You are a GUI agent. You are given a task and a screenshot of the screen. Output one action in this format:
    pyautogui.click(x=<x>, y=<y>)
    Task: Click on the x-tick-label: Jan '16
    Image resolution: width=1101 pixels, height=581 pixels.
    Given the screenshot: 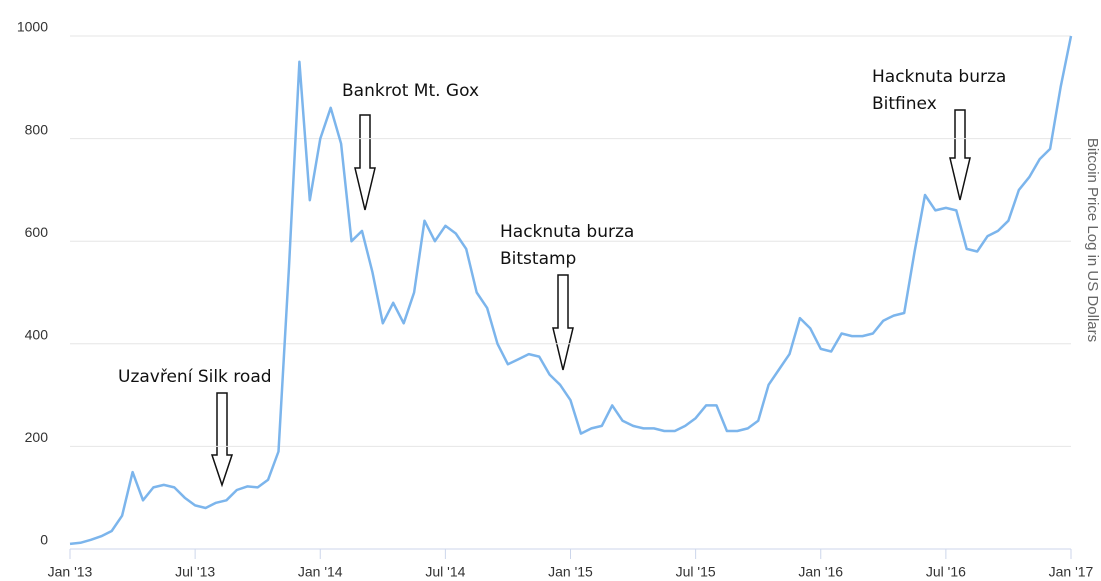 What is the action you would take?
    pyautogui.click(x=820, y=572)
    